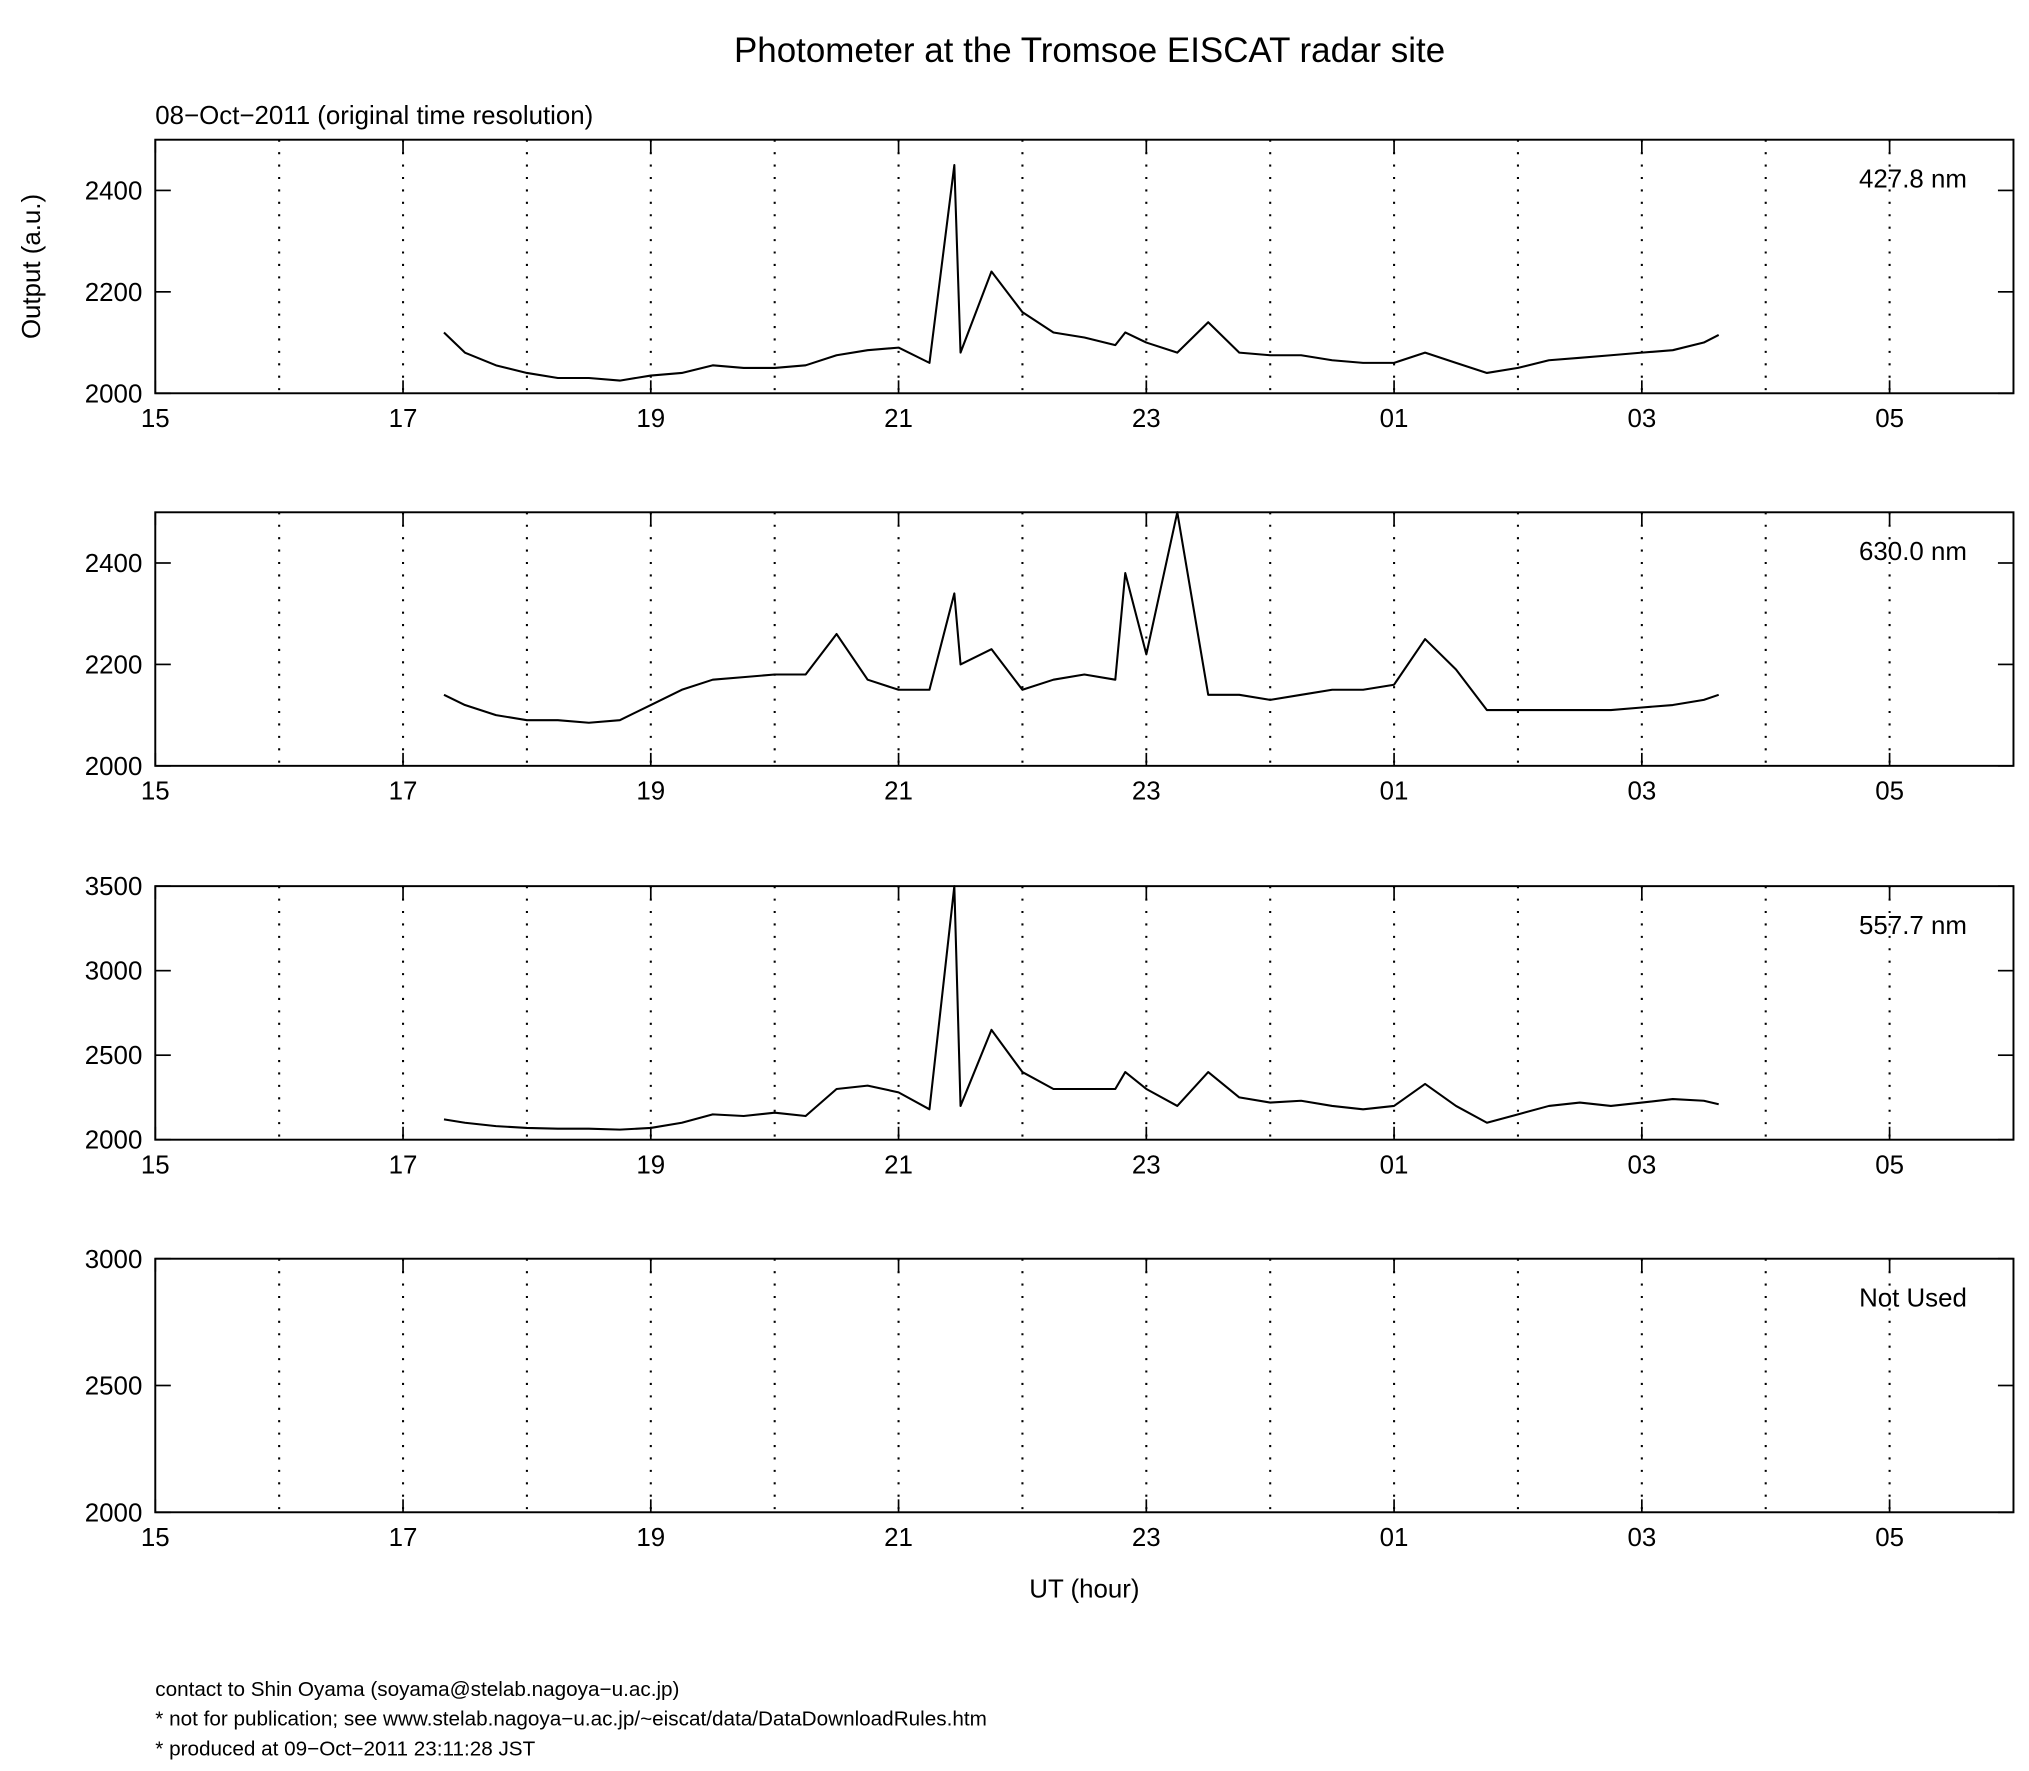 The height and width of the screenshot is (1771, 2029). I want to click on subtitle: 08−Oct−2011 (original time resolution), so click(374, 116).